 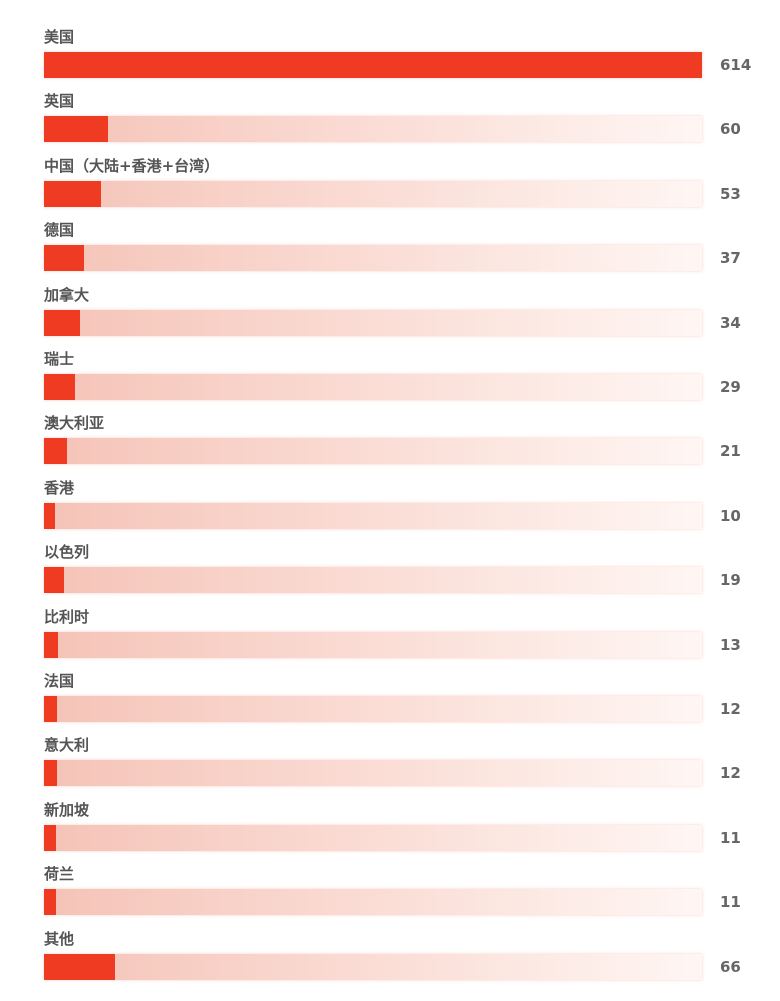 I want to click on chart-row: 美国 614, so click(x=390, y=60).